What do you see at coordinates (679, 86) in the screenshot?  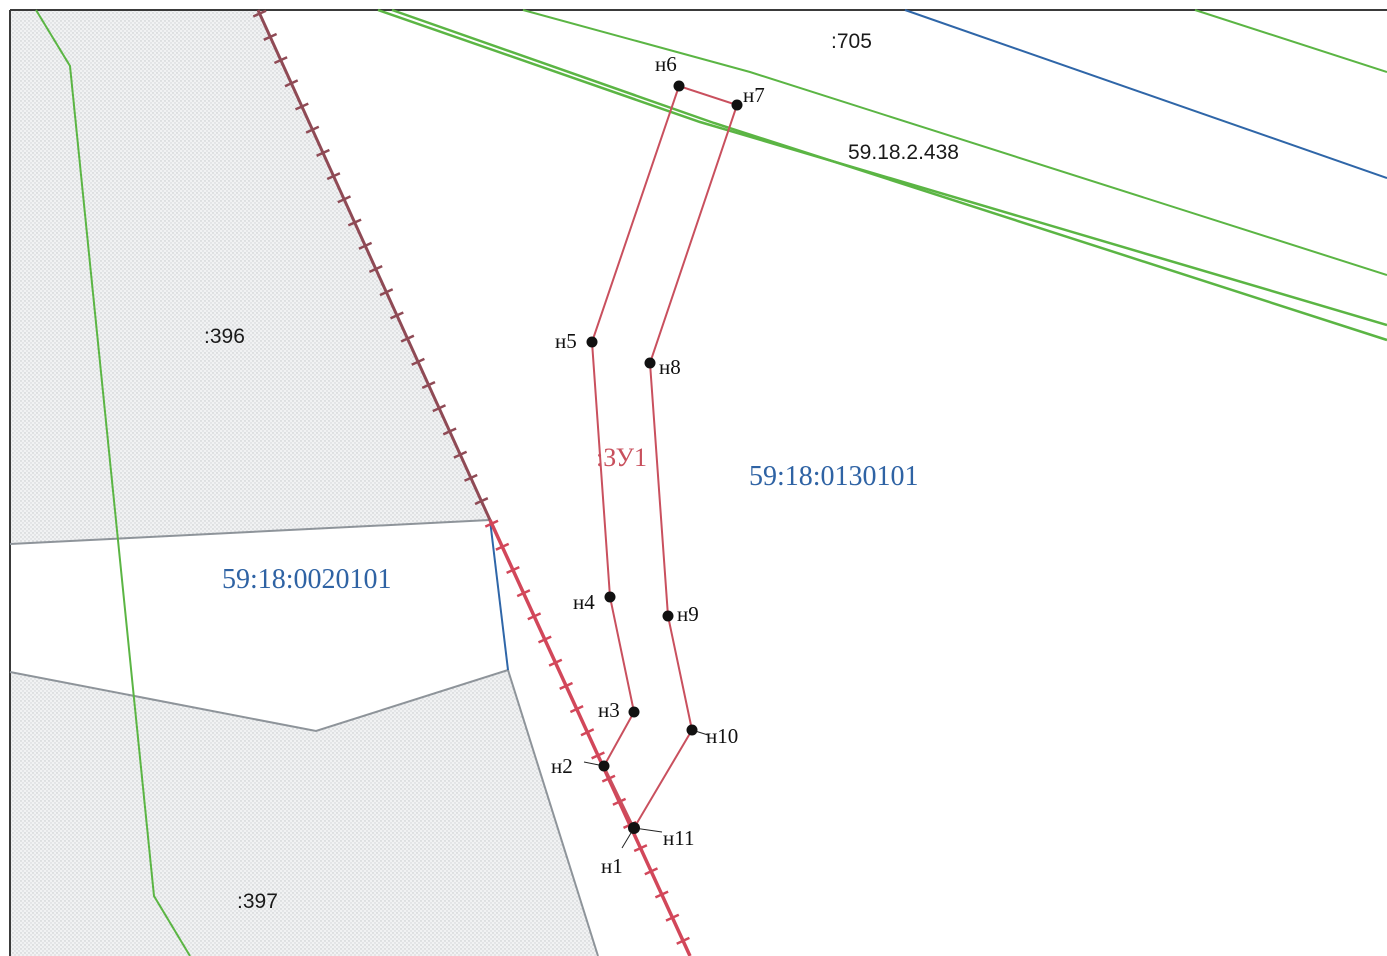 I see `vertex-n6` at bounding box center [679, 86].